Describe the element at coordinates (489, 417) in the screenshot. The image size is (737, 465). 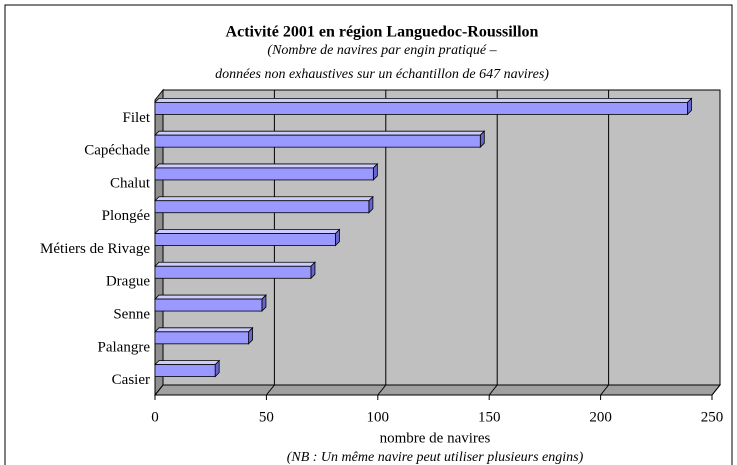
I see `x-tick-label: 150` at that location.